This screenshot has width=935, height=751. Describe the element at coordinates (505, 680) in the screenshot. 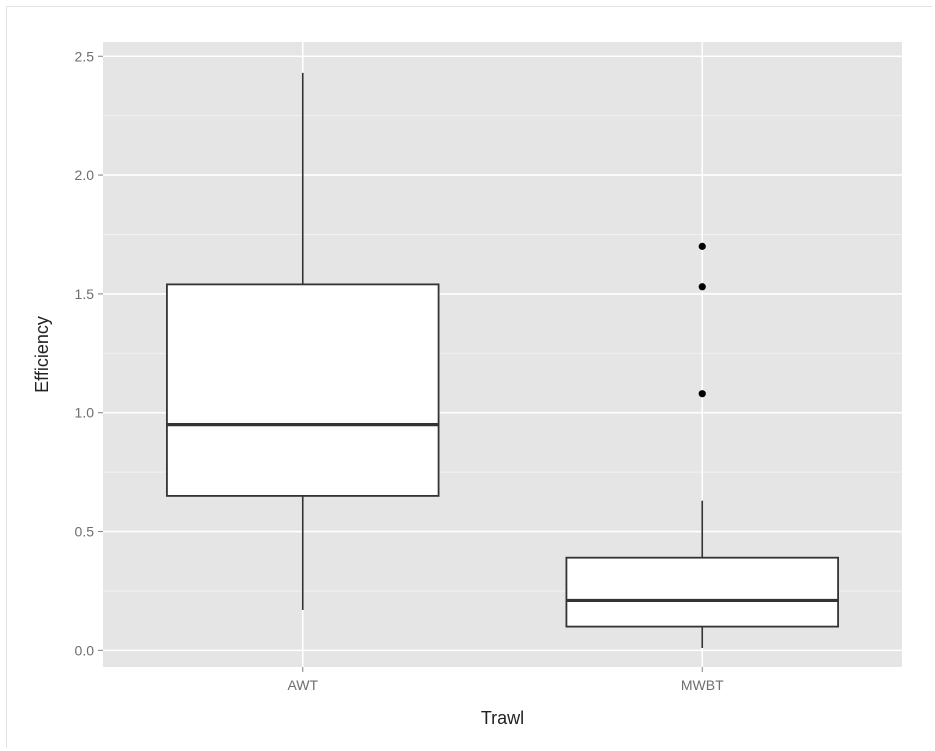

I see `x-axis: AWT MWBT` at that location.